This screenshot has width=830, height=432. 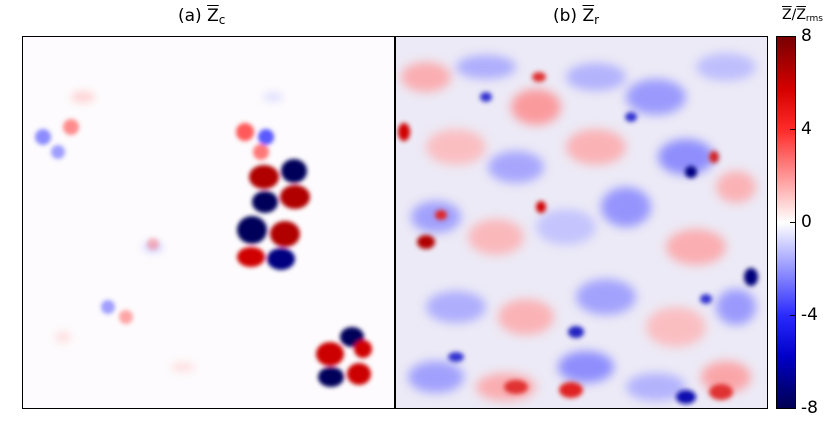 I want to click on panel-b-title: (b) Zr, so click(x=576, y=16).